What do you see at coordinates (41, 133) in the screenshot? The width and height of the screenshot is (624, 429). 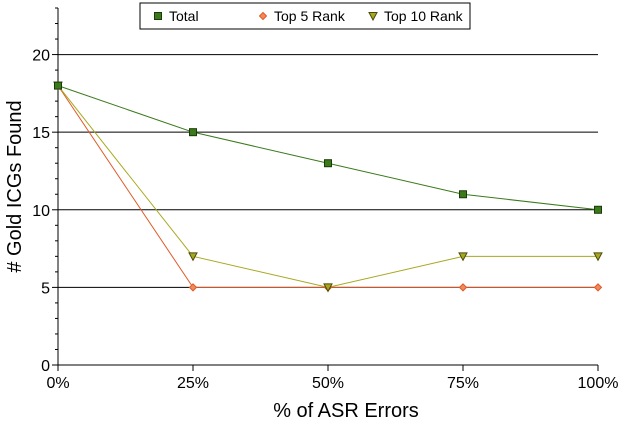 I see `y-tick-label: 15` at bounding box center [41, 133].